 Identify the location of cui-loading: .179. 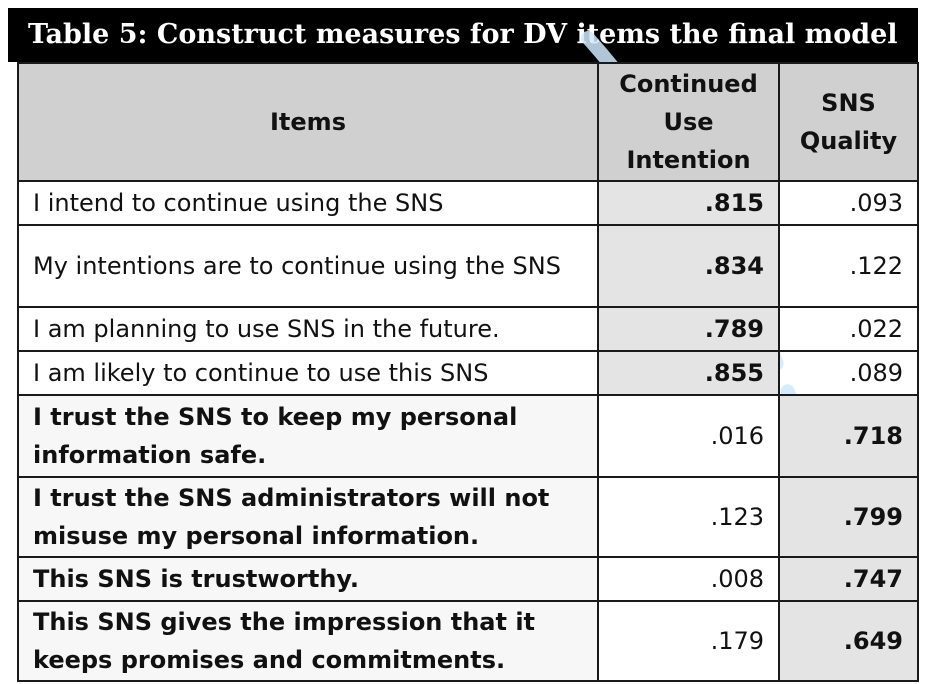
(688, 641).